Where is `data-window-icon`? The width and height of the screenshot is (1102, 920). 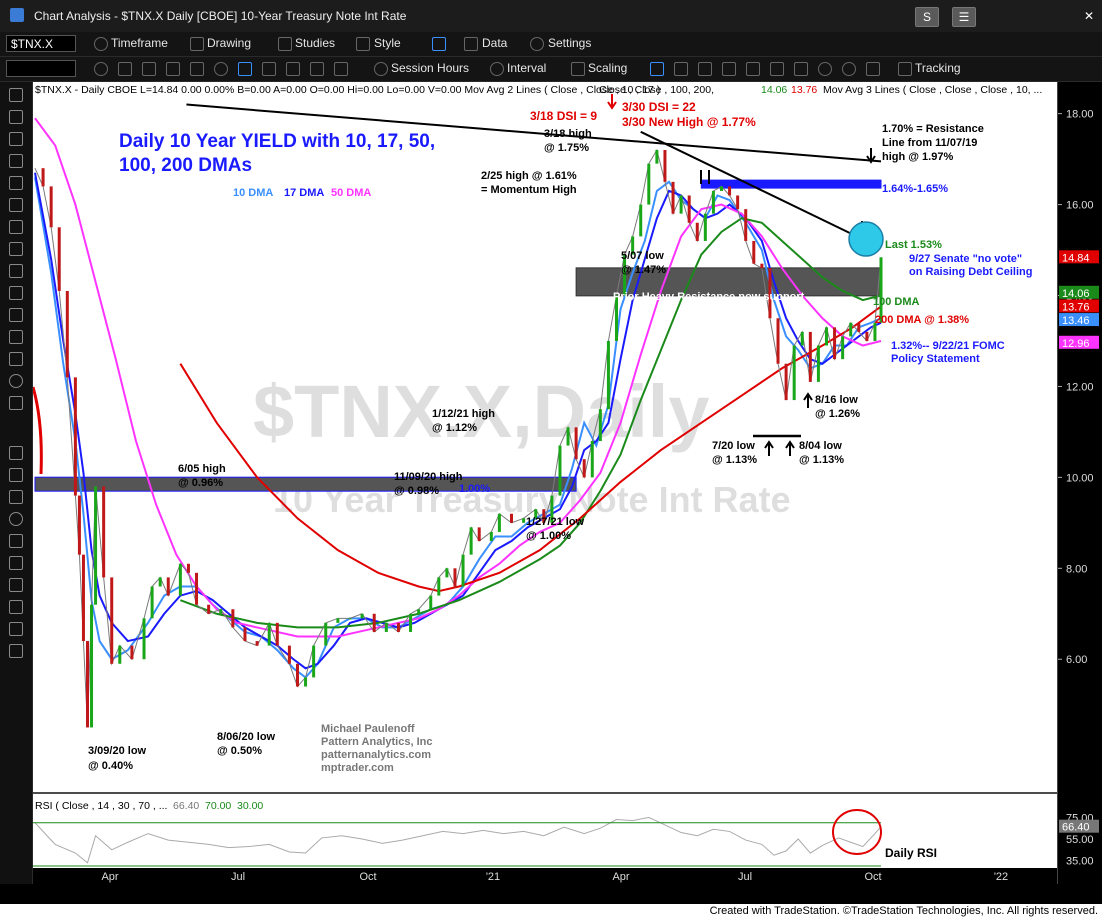
data-window-icon is located at coordinates (245, 69).